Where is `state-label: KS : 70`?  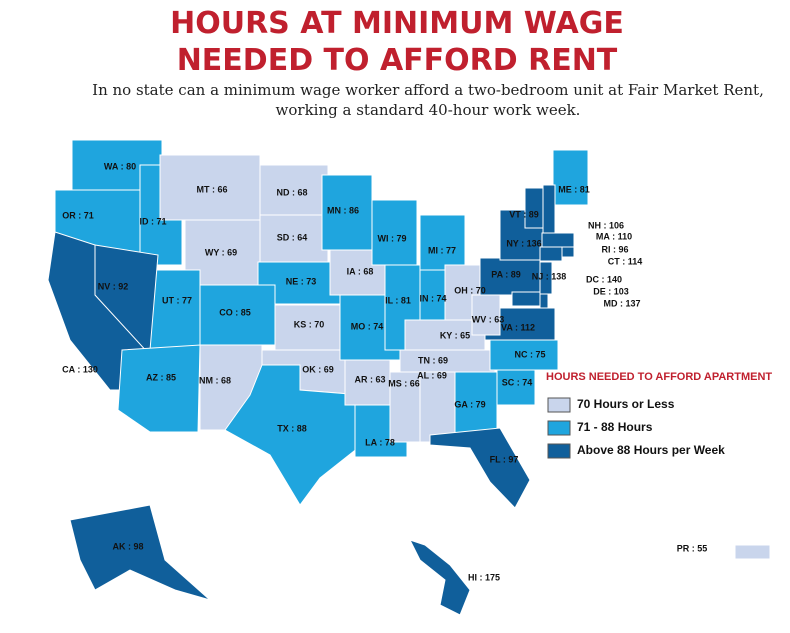 state-label: KS : 70 is located at coordinates (309, 324).